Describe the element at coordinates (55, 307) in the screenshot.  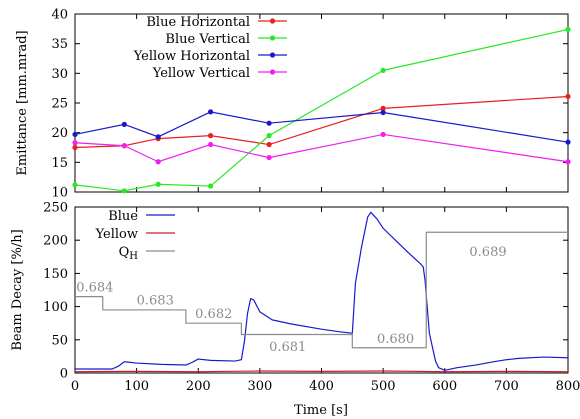
I see `beam-decay-y-tick-label: 100` at that location.